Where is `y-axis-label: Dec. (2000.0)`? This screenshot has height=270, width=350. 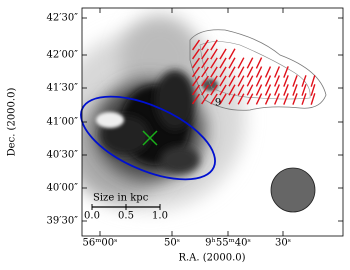
y-axis-label: Dec. (2000.0) is located at coordinates (12, 122).